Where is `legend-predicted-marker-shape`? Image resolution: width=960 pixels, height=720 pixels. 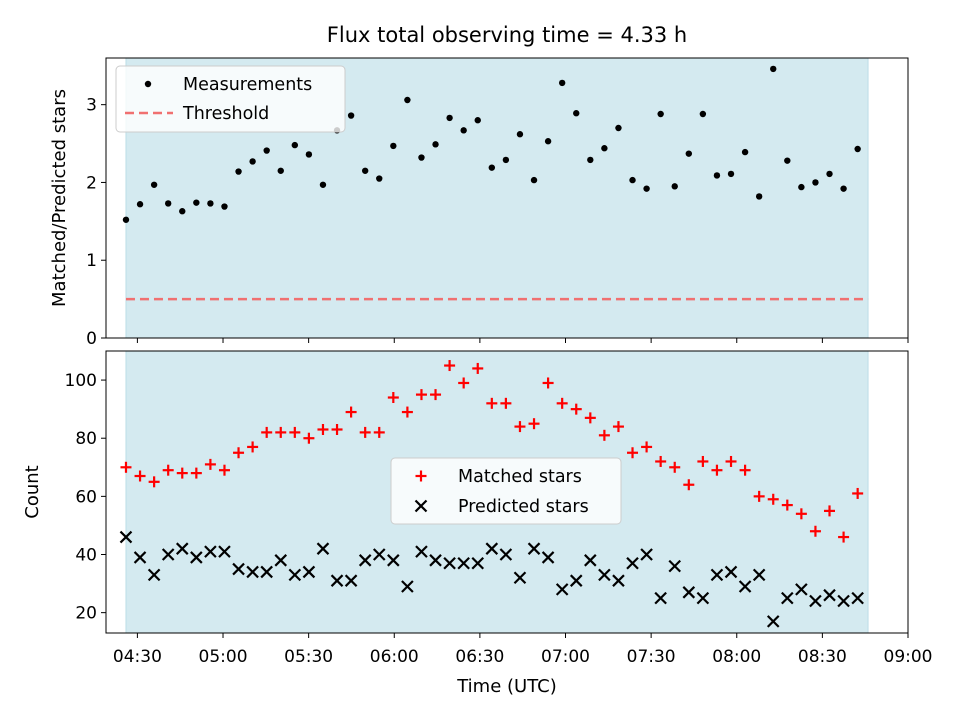 legend-predicted-marker-shape is located at coordinates (421, 506).